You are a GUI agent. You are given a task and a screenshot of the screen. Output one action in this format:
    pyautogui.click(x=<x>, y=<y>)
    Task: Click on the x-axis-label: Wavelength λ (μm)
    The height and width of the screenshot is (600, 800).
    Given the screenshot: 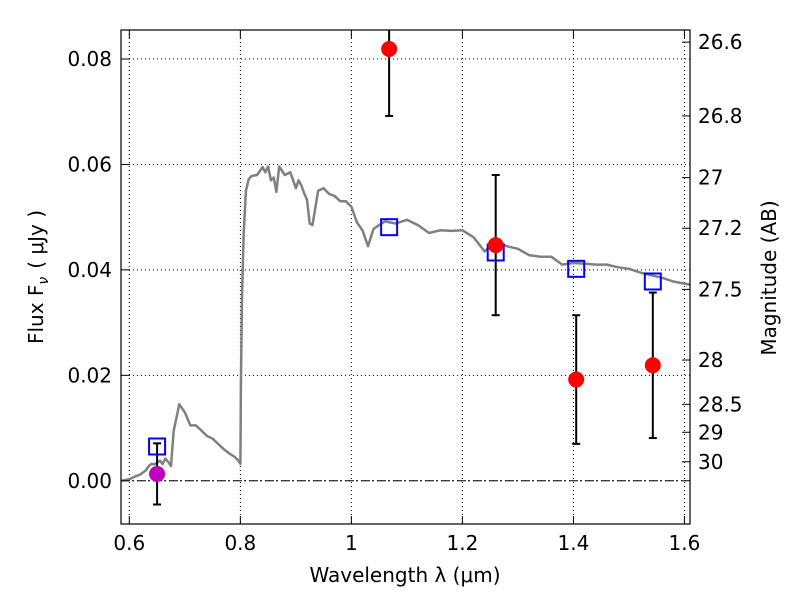 What is the action you would take?
    pyautogui.click(x=404, y=575)
    